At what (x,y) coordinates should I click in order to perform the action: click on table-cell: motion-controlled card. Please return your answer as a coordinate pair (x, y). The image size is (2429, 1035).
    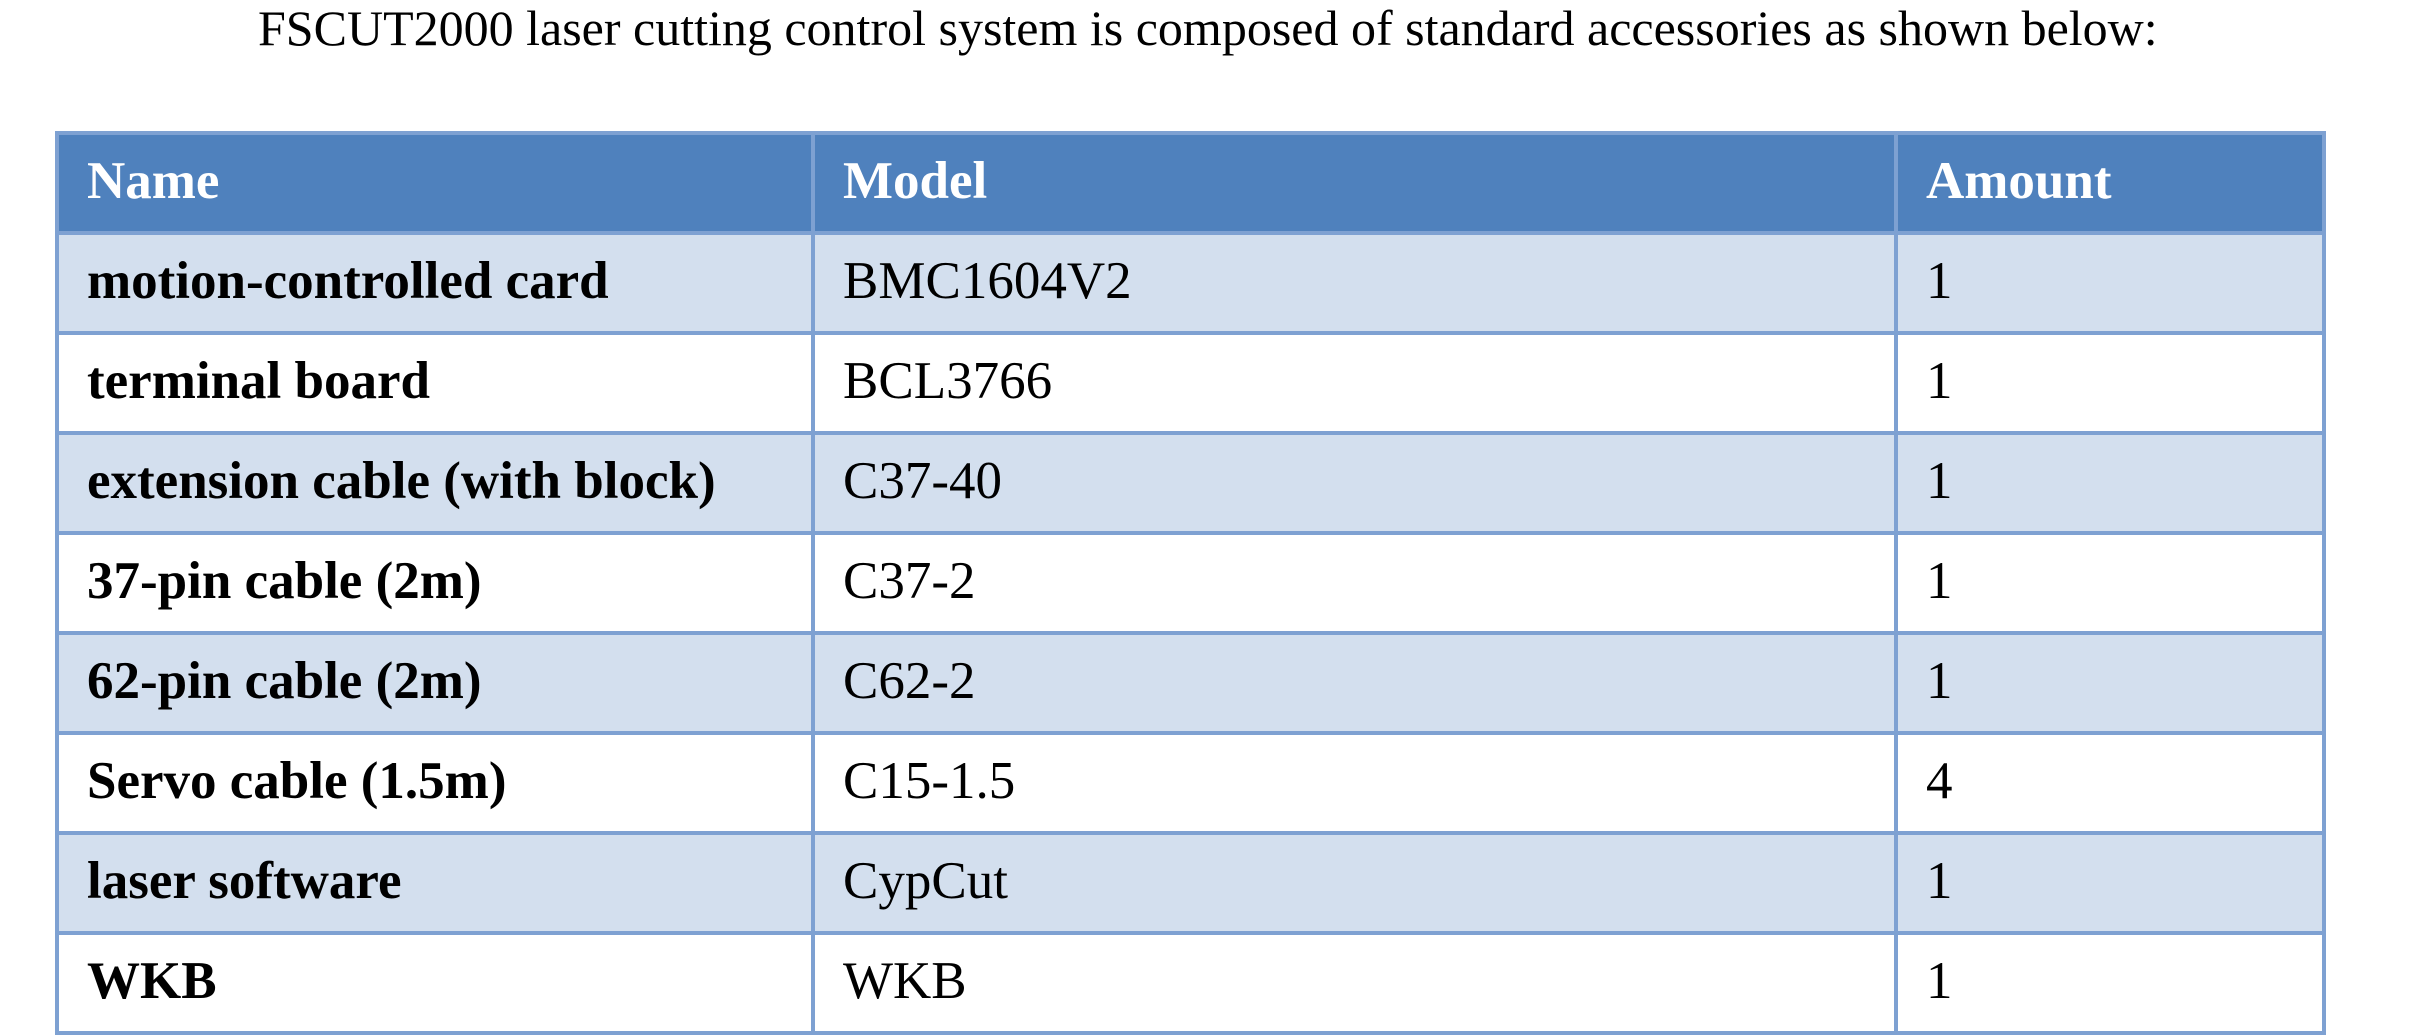
    Looking at the image, I should click on (435, 283).